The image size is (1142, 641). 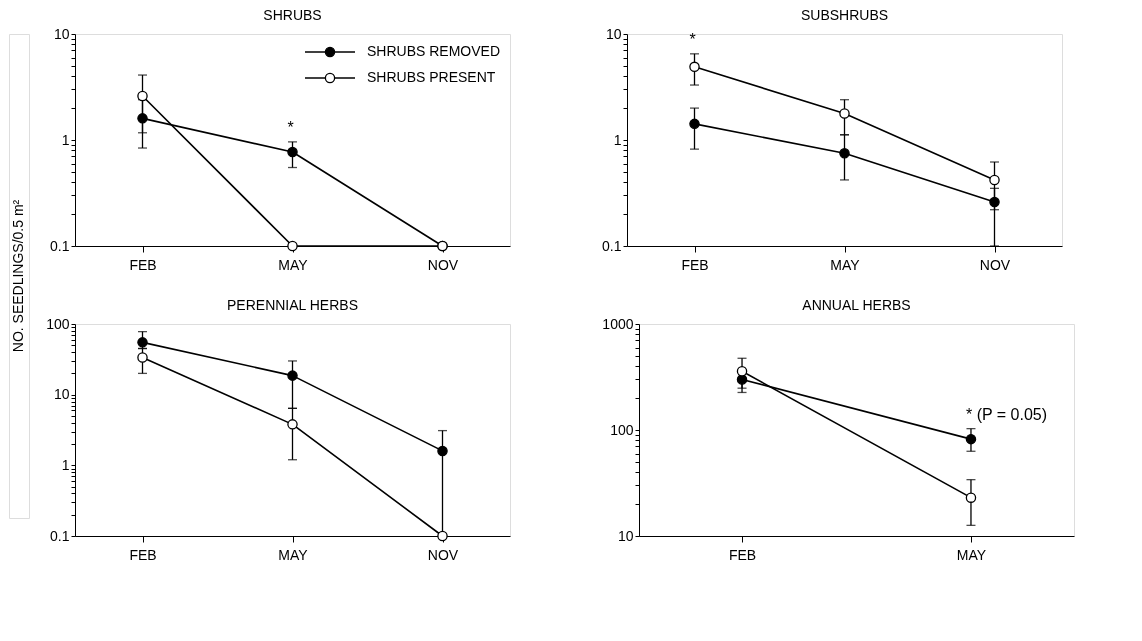 What do you see at coordinates (292, 305) in the screenshot?
I see `chart-title: PERENNIAL HERBS` at bounding box center [292, 305].